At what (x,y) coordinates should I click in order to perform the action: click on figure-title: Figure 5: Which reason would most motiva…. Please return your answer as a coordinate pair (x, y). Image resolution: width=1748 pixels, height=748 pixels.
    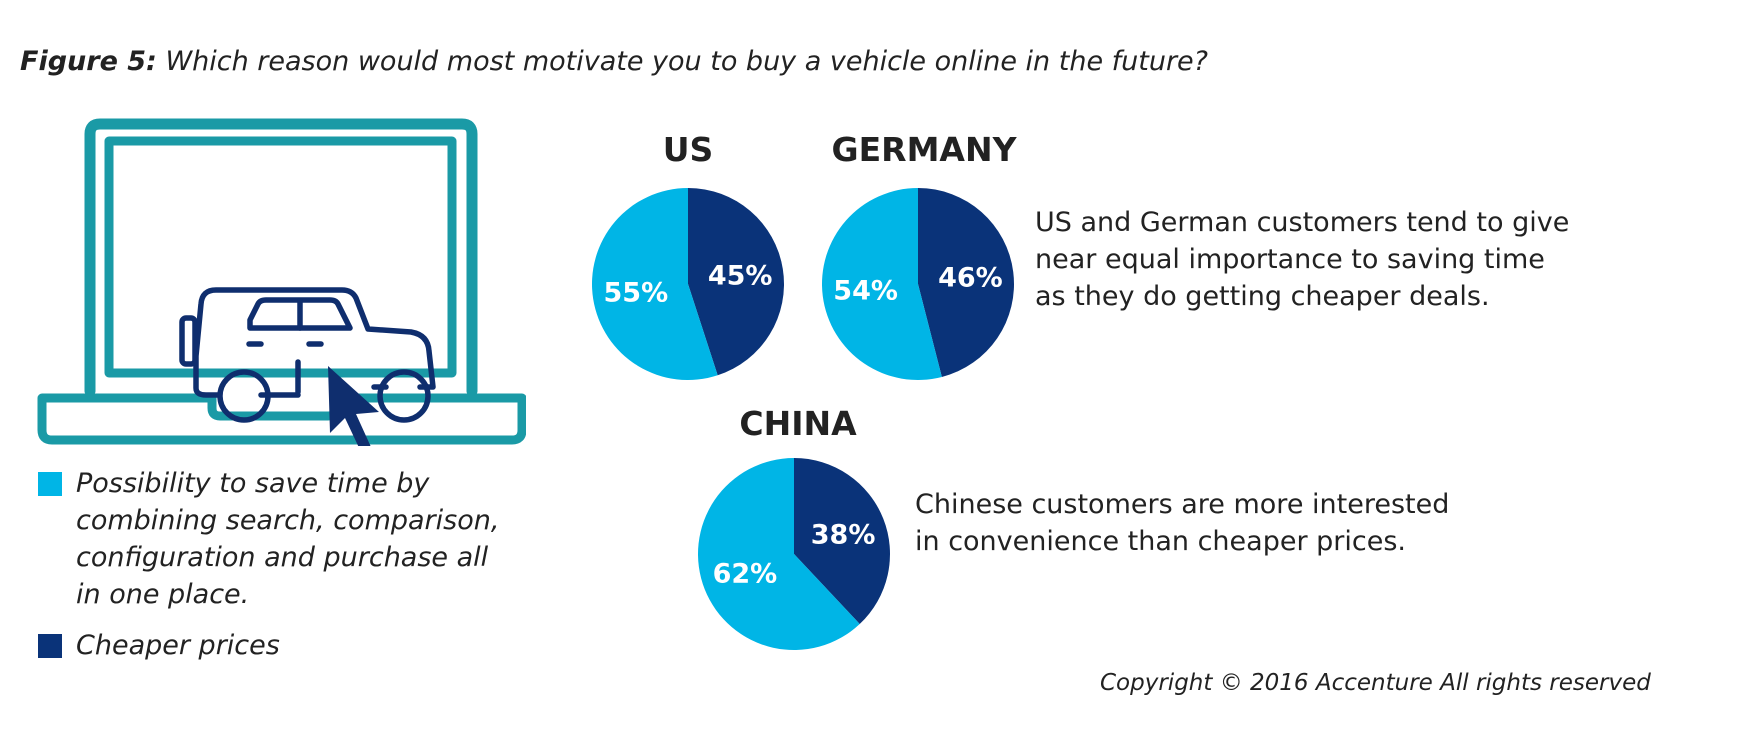
    Looking at the image, I should click on (614, 61).